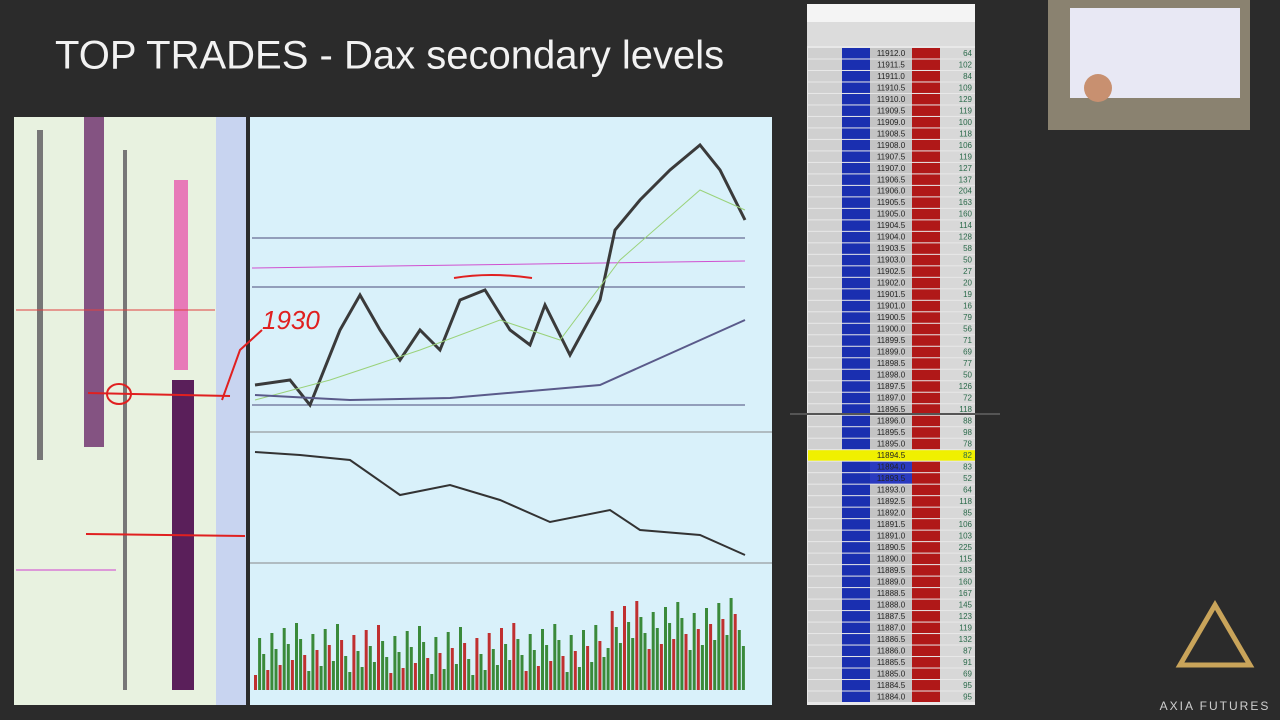 The height and width of the screenshot is (720, 1280). I want to click on volume: 167, so click(966, 593).